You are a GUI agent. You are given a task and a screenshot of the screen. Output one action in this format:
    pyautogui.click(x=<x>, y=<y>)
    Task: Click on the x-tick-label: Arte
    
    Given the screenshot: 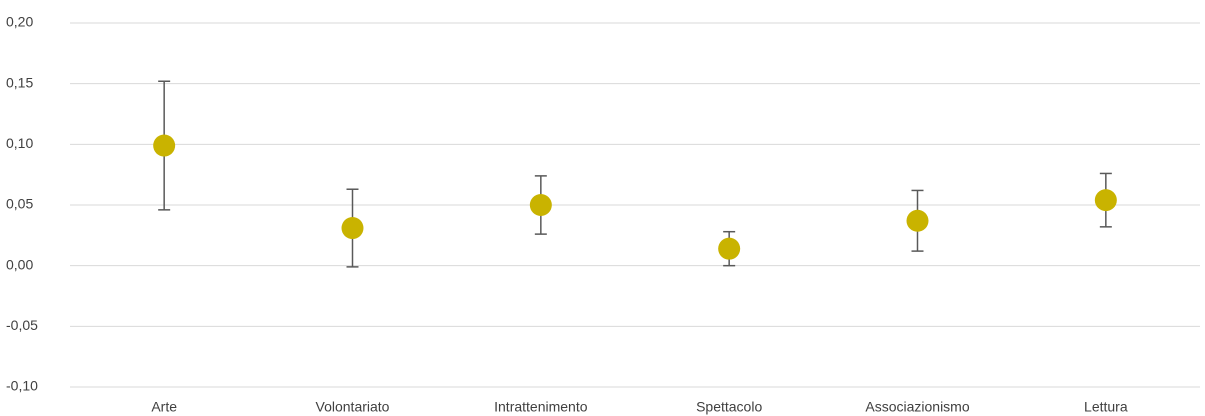 What is the action you would take?
    pyautogui.click(x=164, y=407)
    